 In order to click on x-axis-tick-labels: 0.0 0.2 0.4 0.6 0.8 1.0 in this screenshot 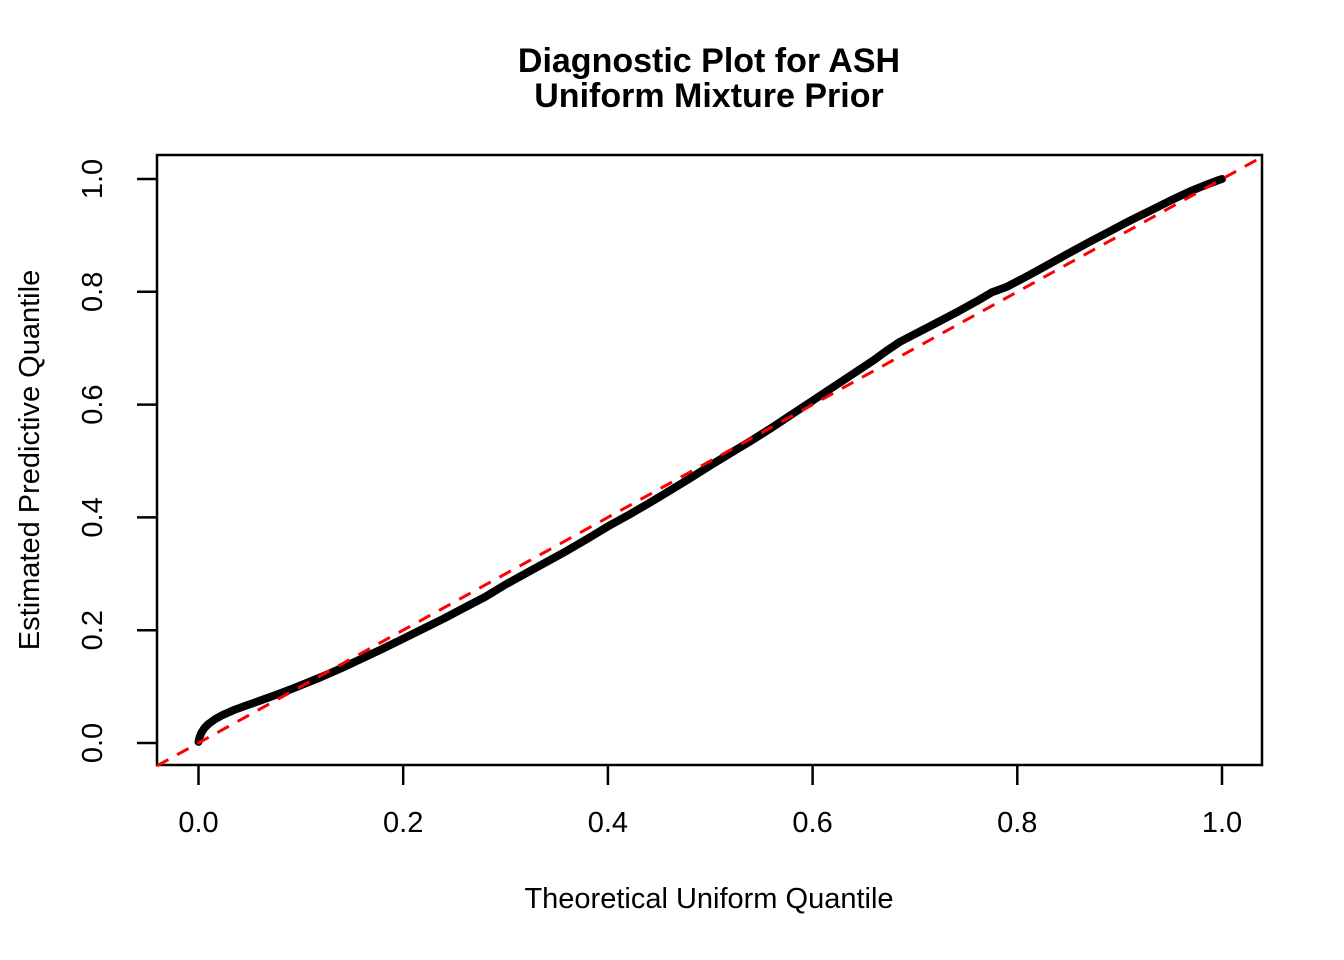, I will do `click(710, 823)`.